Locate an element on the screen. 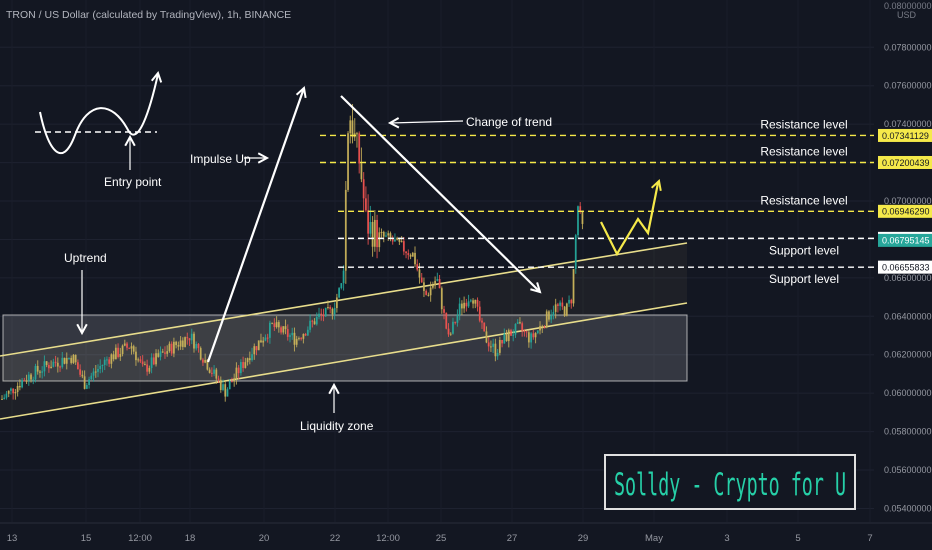 The image size is (932, 550). price-tick-label: 0.06400000 is located at coordinates (908, 316).